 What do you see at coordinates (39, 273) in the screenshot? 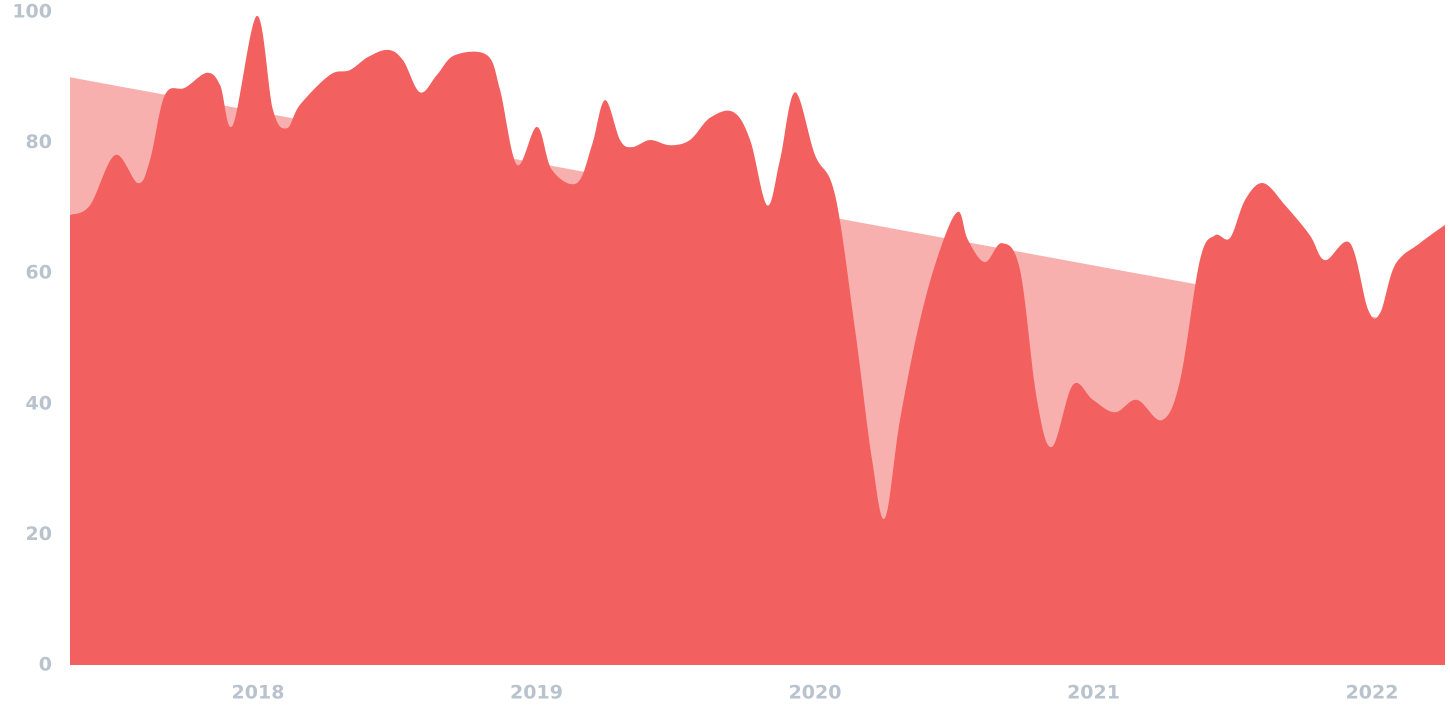
I see `y-tick-label: 60` at bounding box center [39, 273].